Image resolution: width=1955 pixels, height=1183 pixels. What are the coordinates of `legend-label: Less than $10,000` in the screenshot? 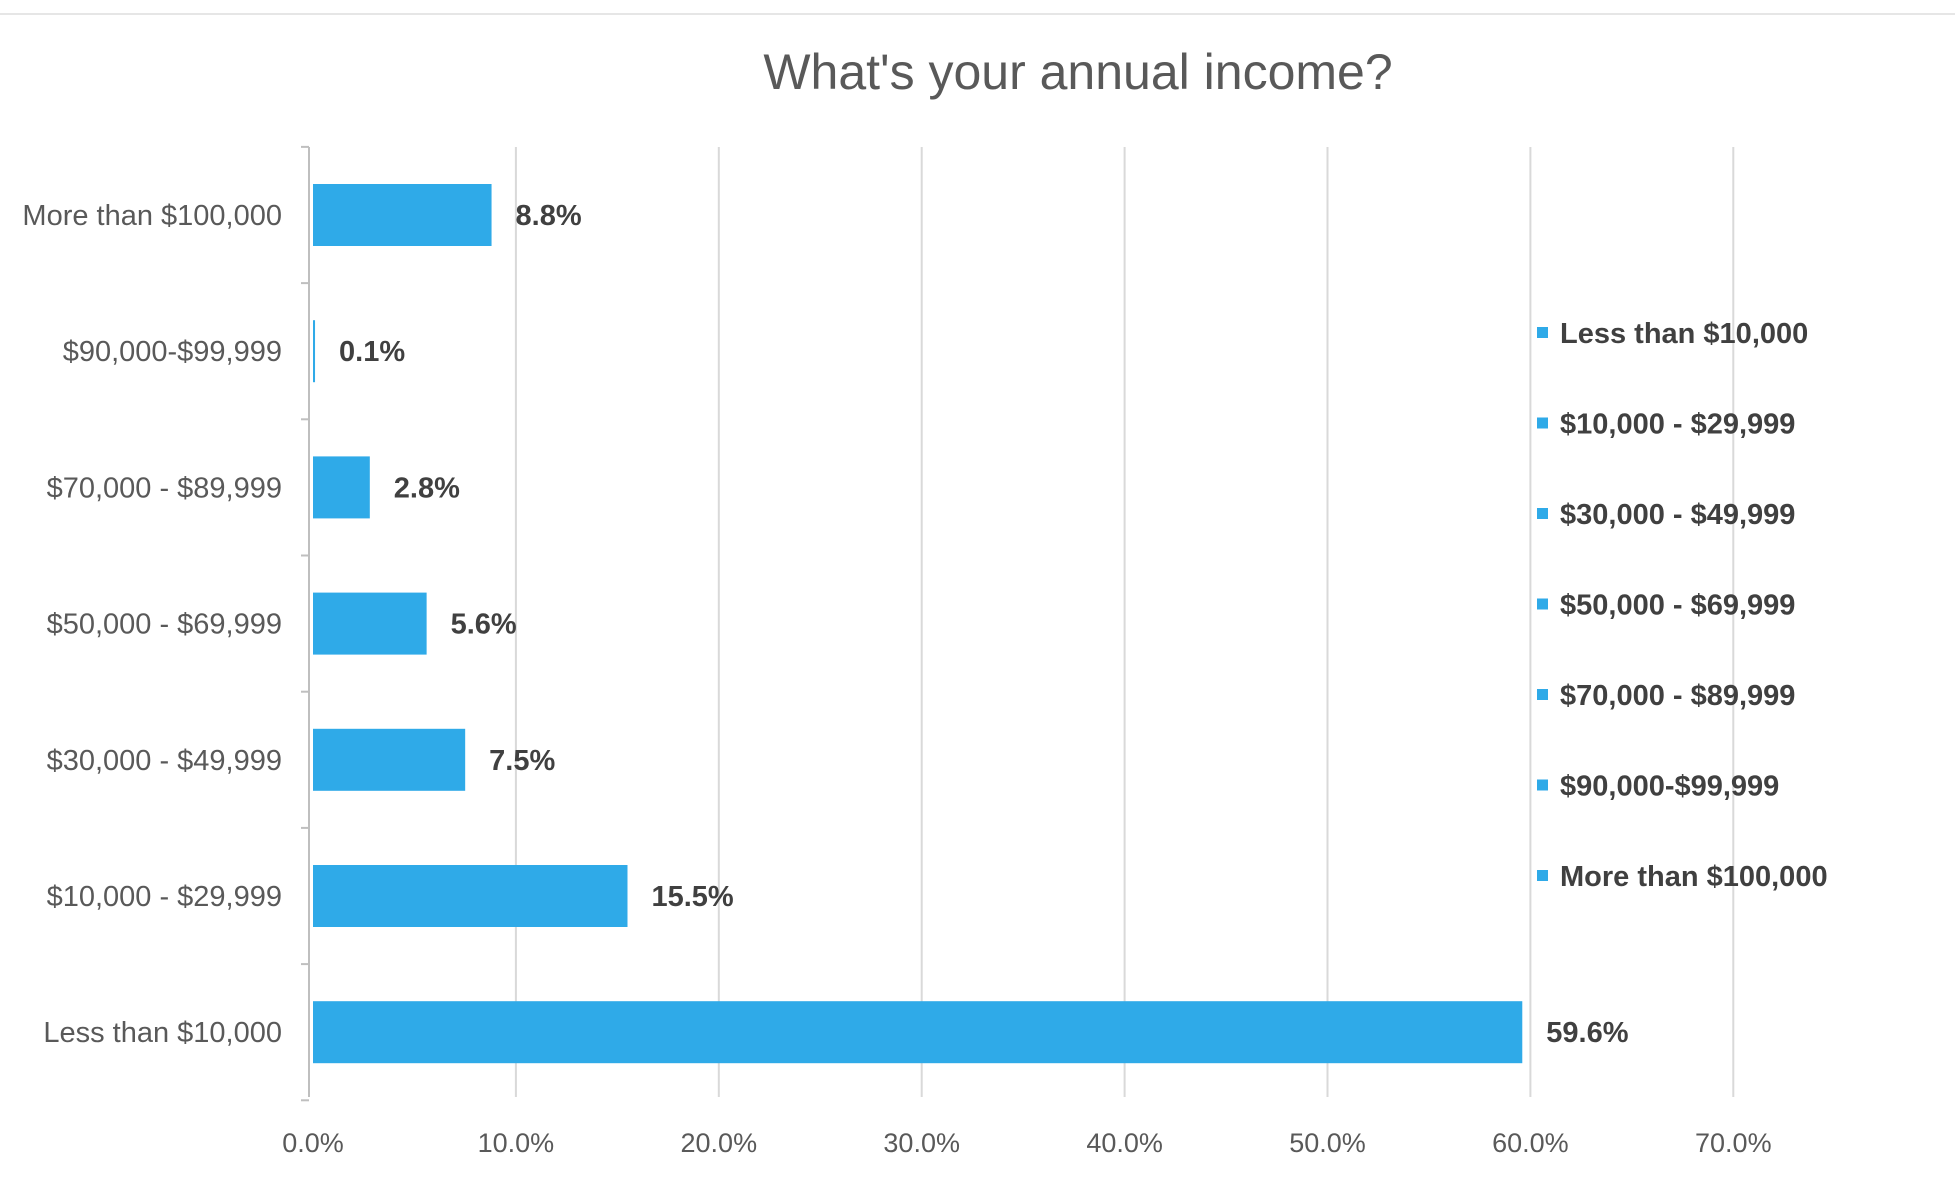 It's located at (1684, 334).